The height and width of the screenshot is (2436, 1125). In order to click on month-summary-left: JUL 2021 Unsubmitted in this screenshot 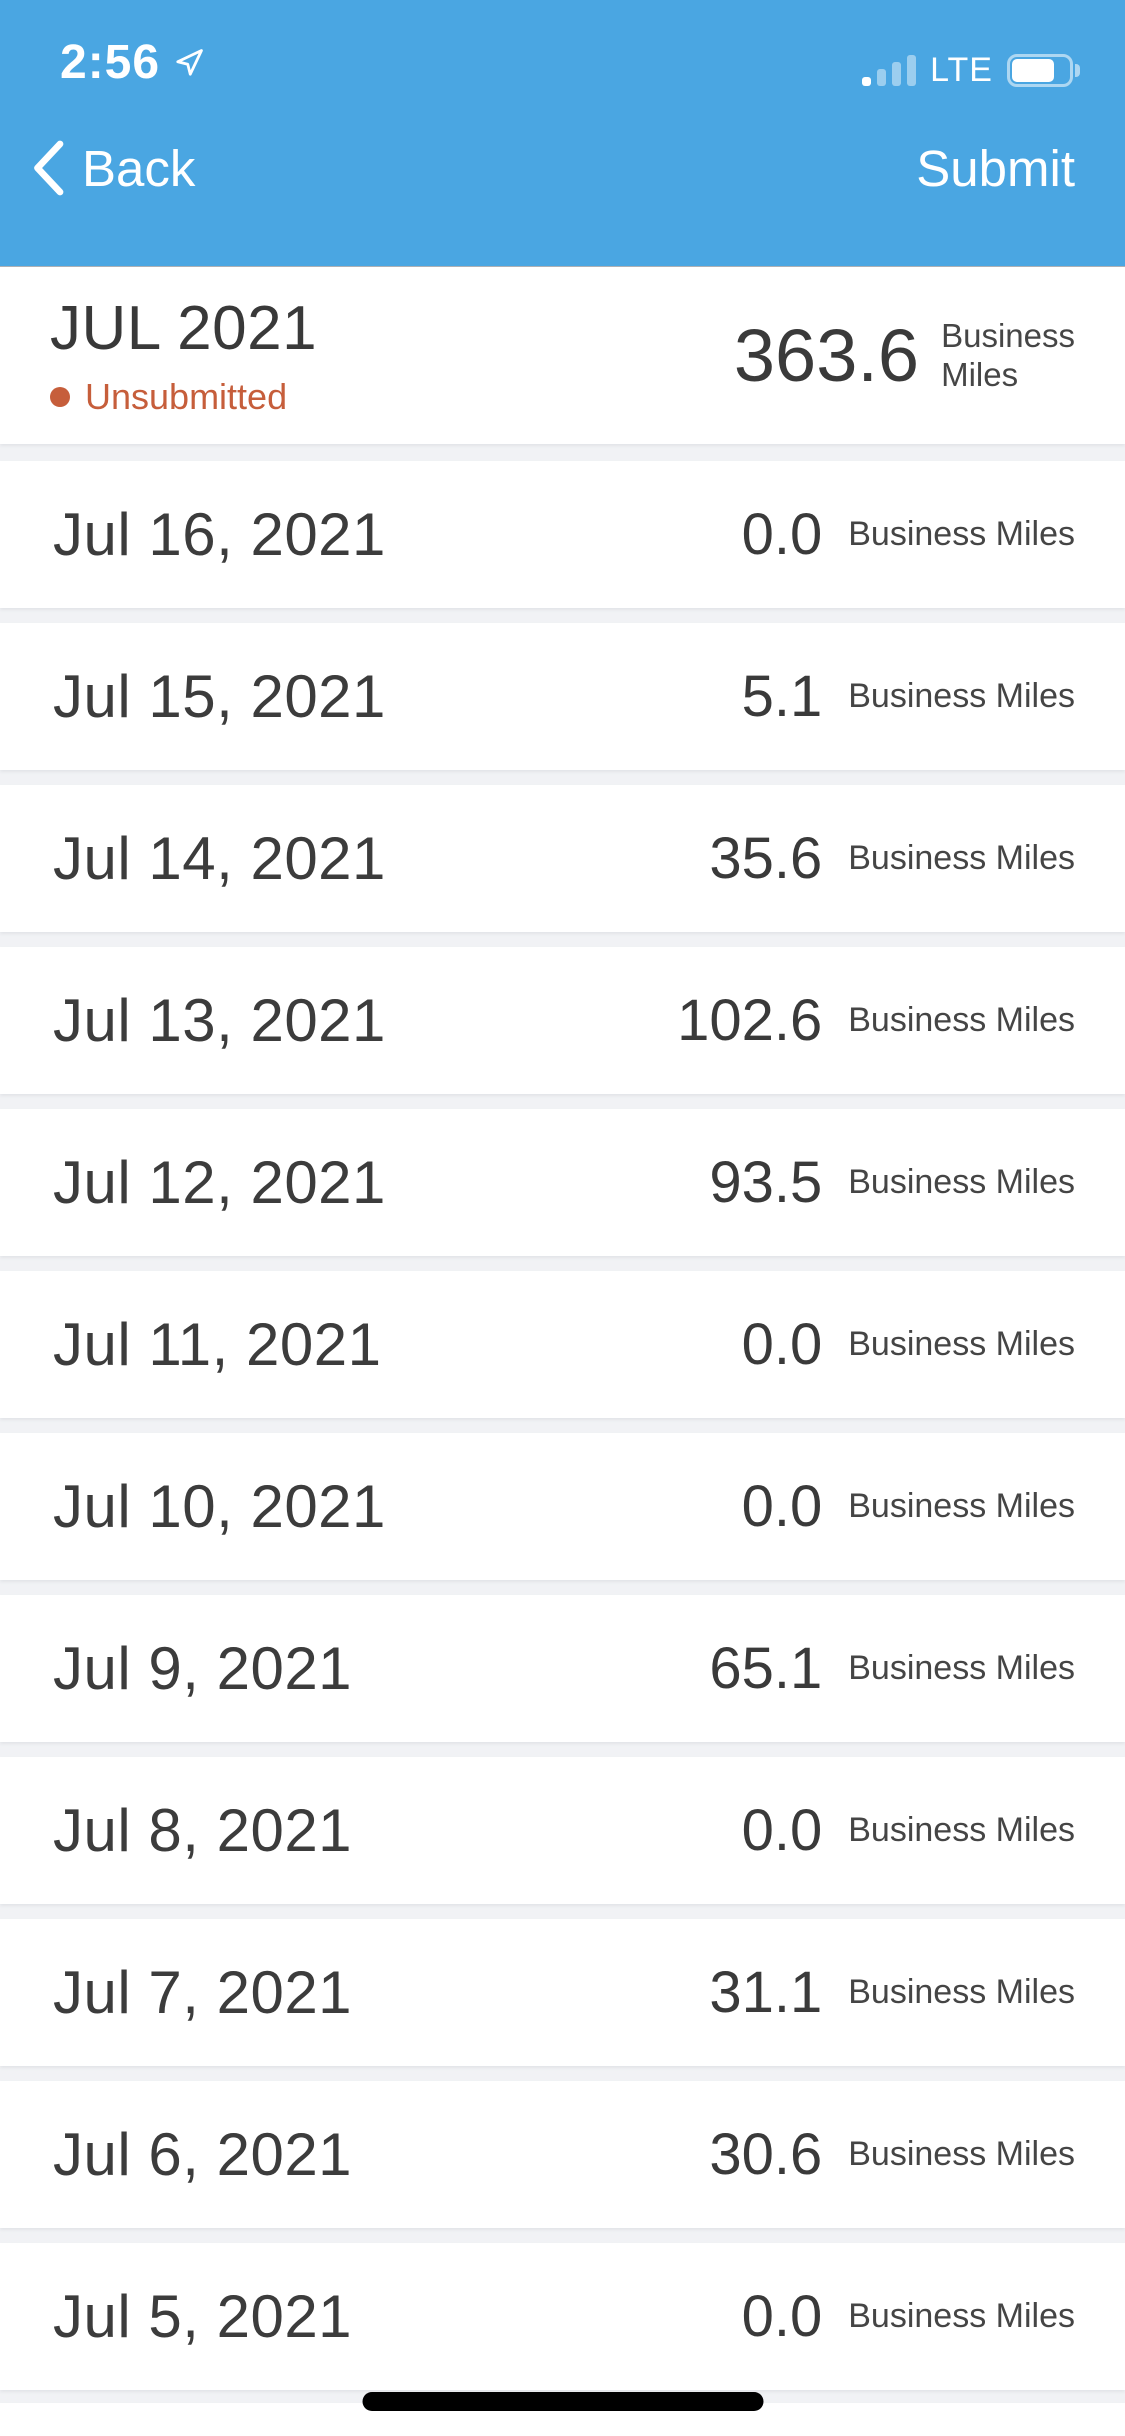, I will do `click(183, 355)`.